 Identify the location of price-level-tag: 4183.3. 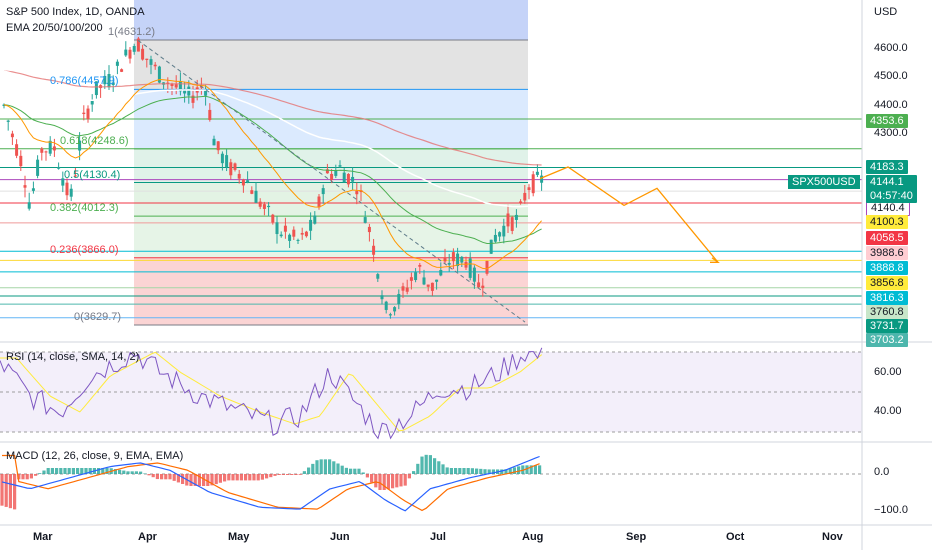
(887, 167).